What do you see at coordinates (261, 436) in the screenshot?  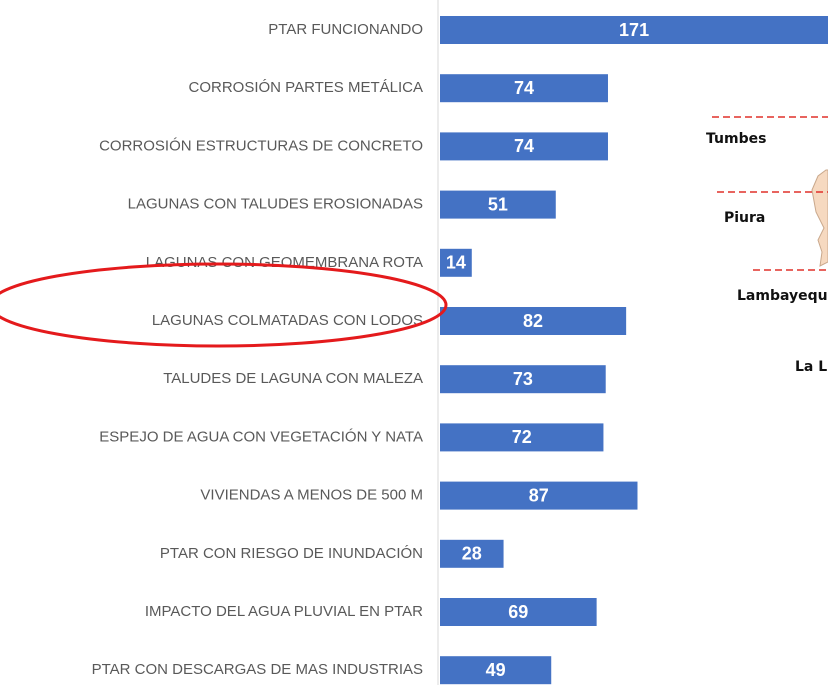 I see `category-label: ESPEJO DE AGUA CON VEGETACIÓN Y NATA` at bounding box center [261, 436].